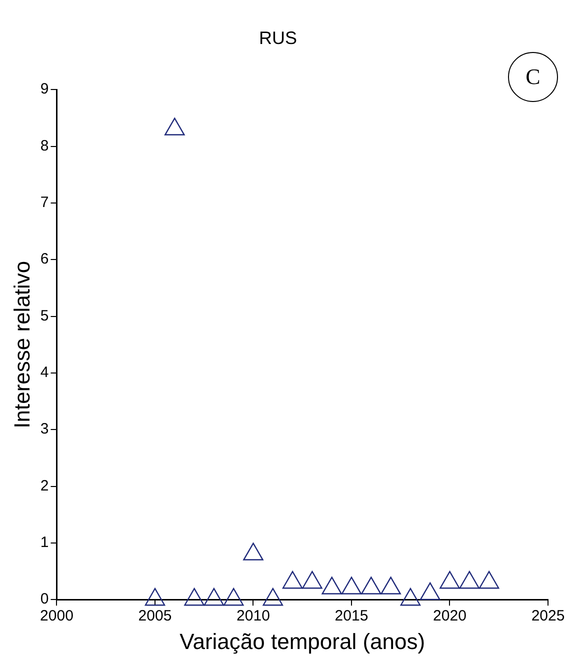 The width and height of the screenshot is (568, 664). Describe the element at coordinates (548, 616) in the screenshot. I see `x-tick-label: 2025` at that location.